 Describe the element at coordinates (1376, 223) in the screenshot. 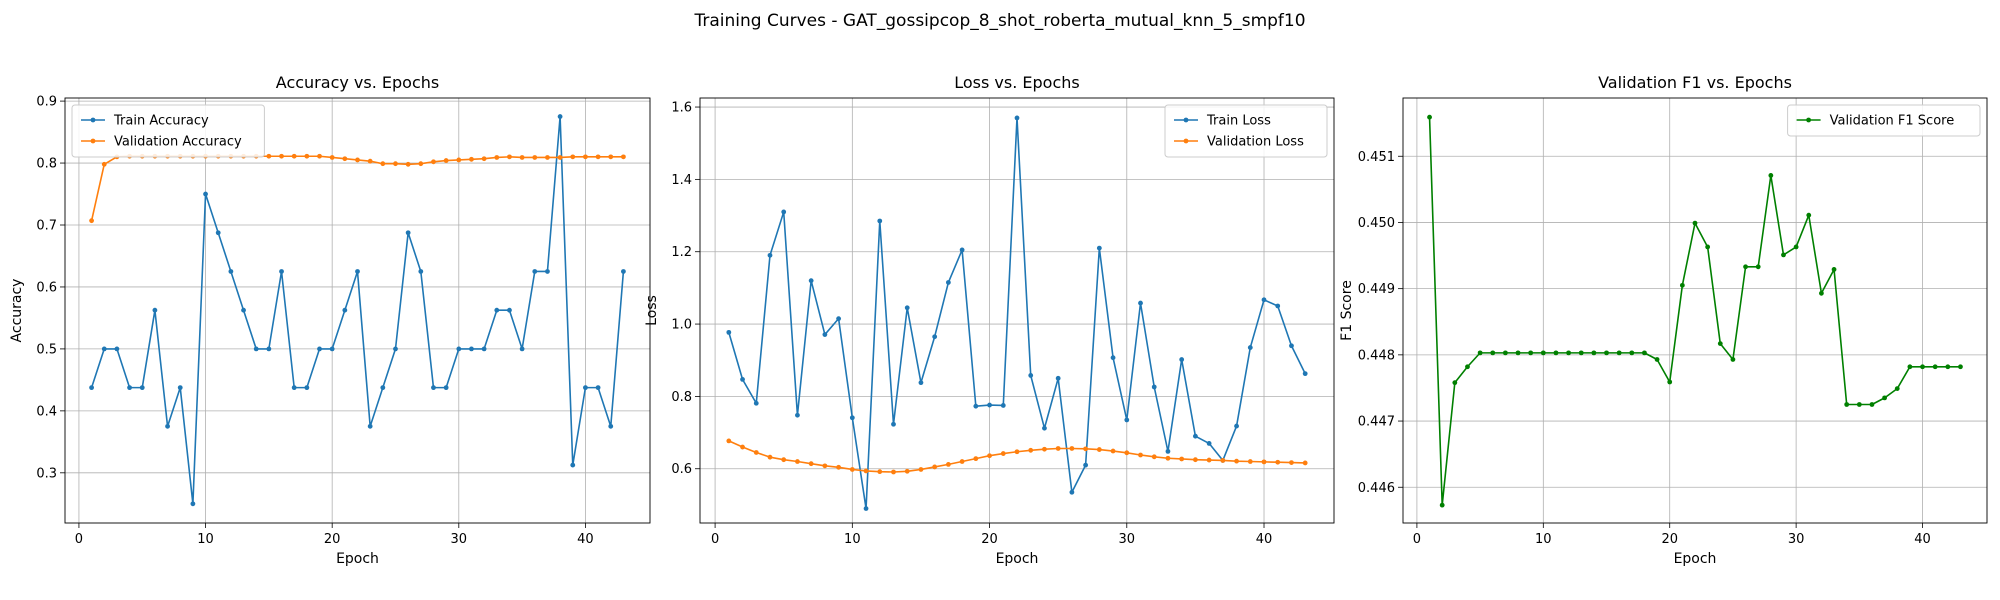

I see `y-tick-label-4: 0.450` at that location.